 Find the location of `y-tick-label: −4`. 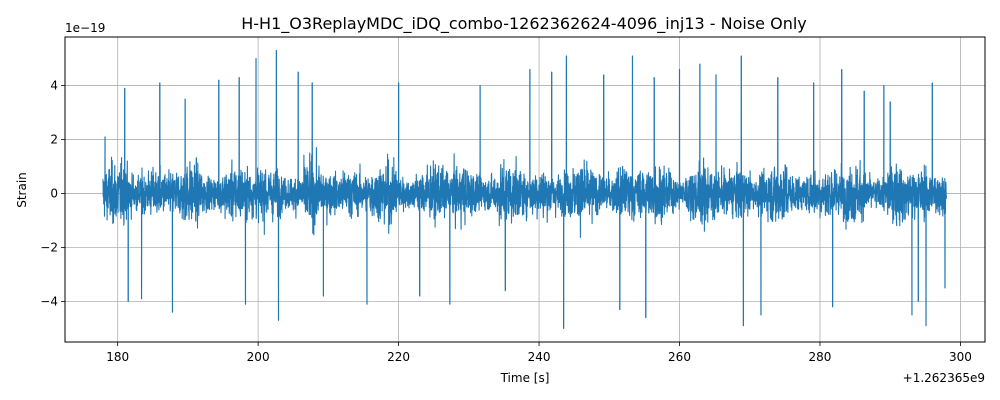

y-tick-label: −4 is located at coordinates (49, 302).